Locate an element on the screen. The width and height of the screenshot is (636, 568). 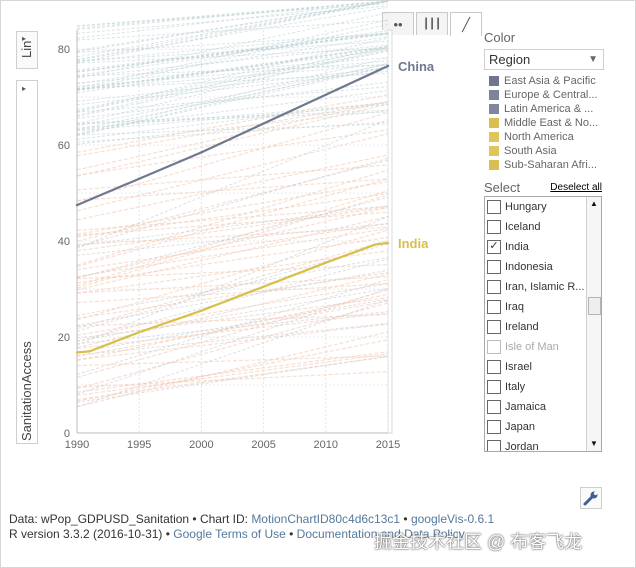
legend-item: East Asia & Pacific is located at coordinates (542, 81).